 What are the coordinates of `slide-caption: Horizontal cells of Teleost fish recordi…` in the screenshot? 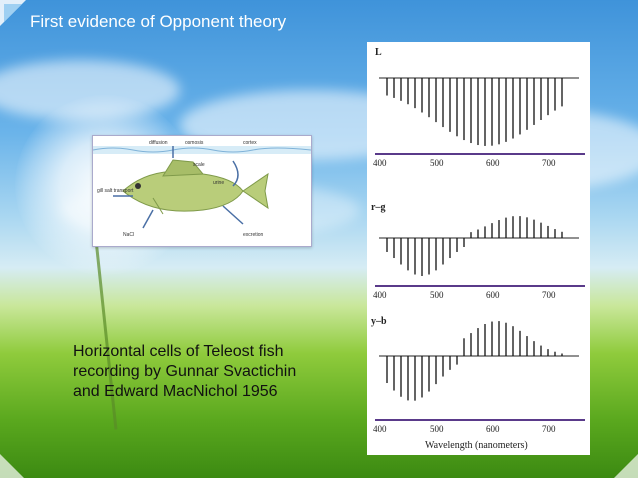 It's located at (184, 372).